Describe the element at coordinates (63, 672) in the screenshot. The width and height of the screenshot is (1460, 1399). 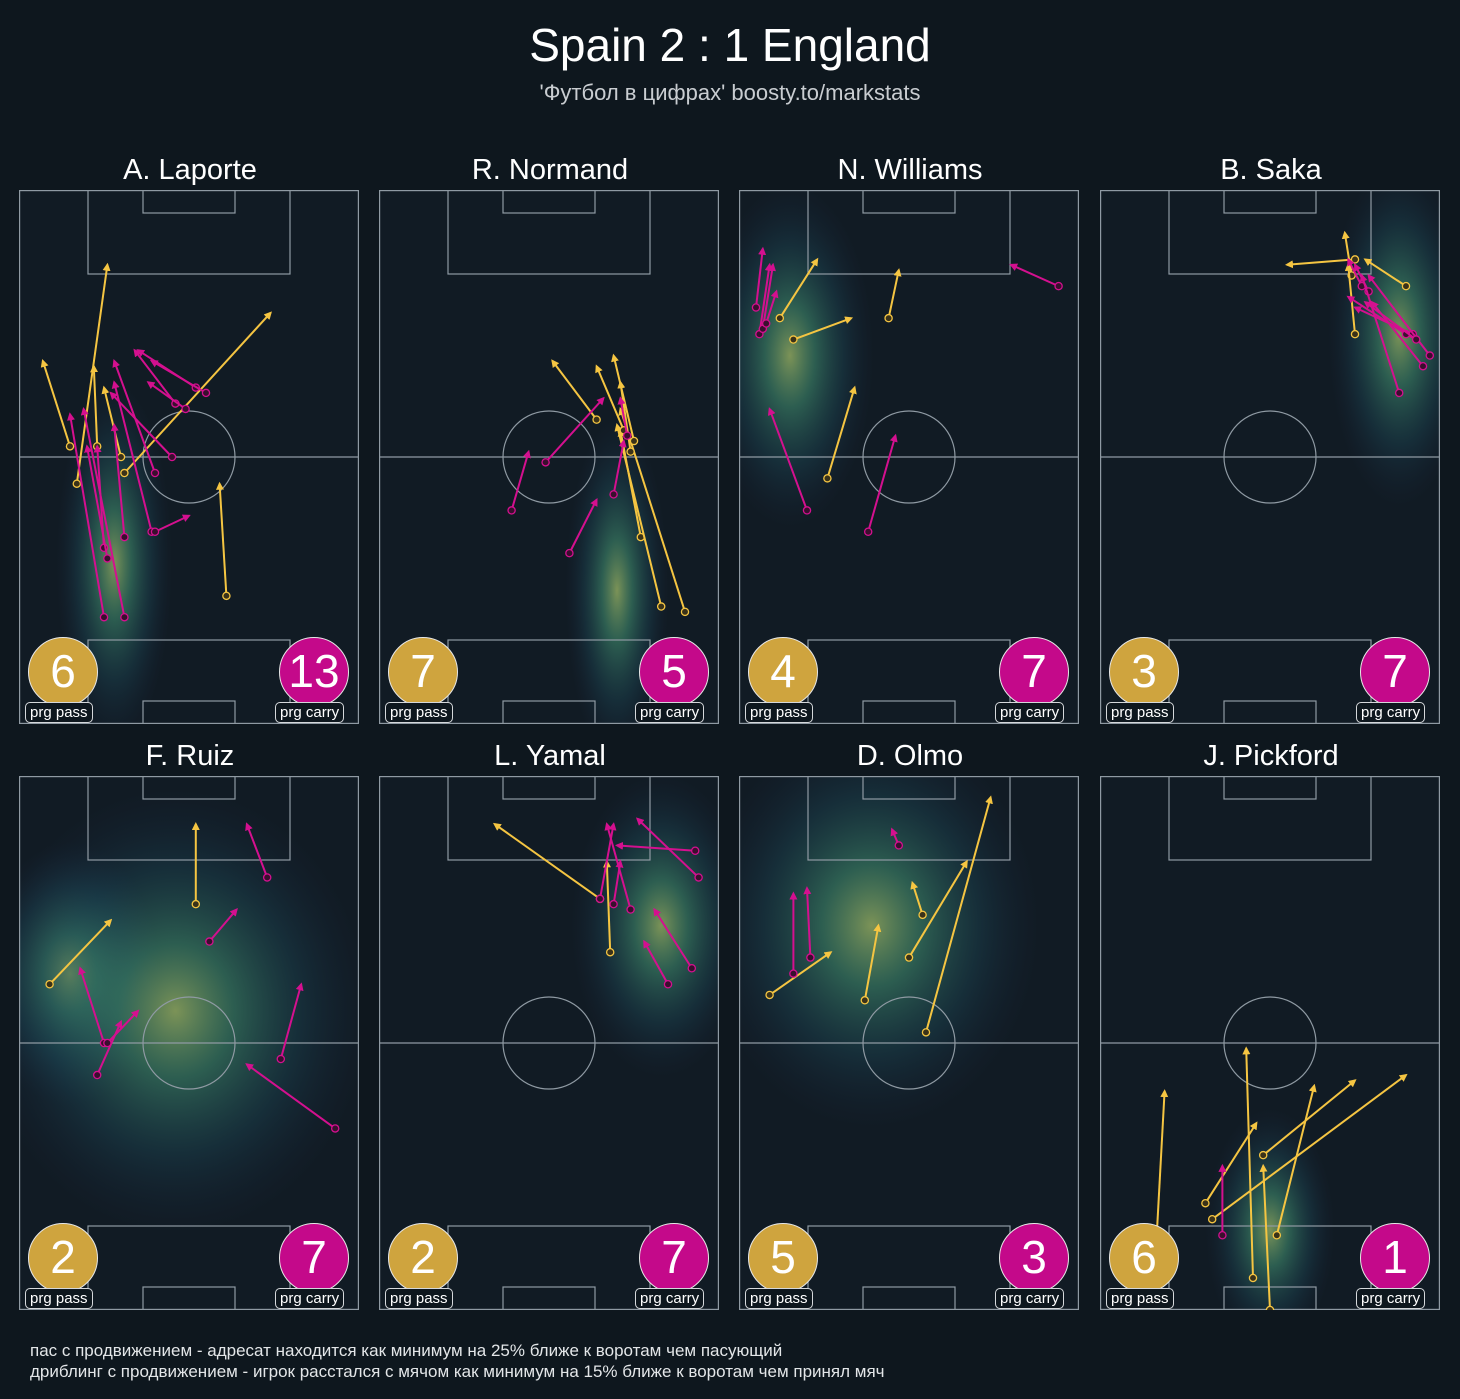
I see `prg-pass-count: 6` at that location.